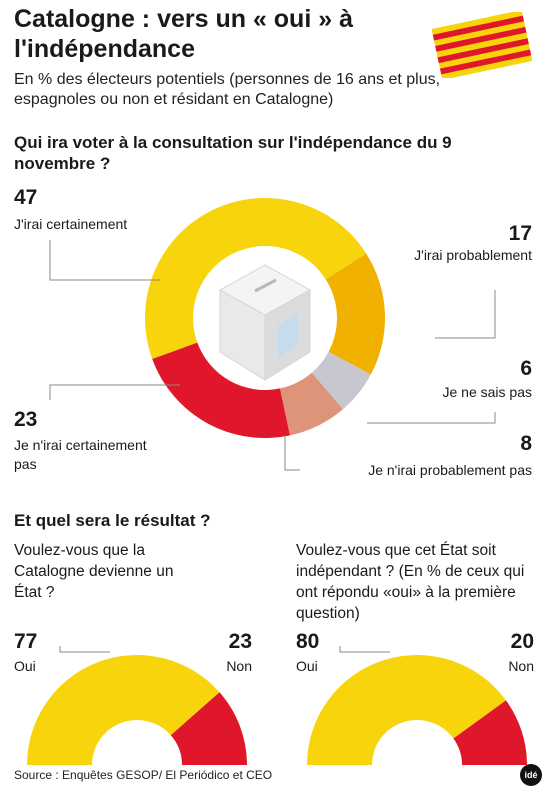 The width and height of the screenshot is (551, 796). I want to click on value-label-indep-non: 20, so click(522, 641).